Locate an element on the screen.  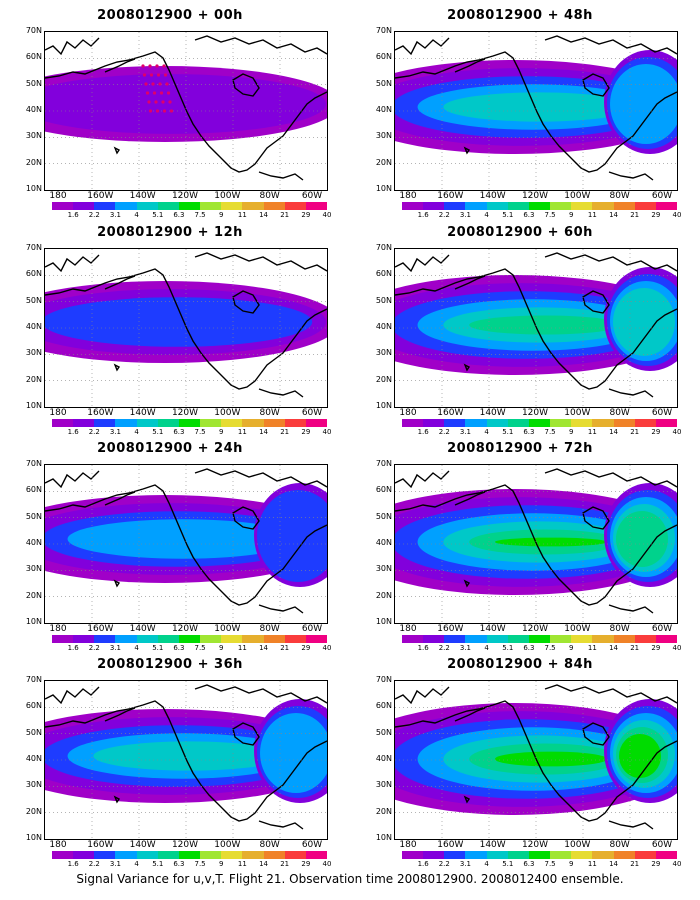
longitude-label: 160W is located at coordinates (100, 629).